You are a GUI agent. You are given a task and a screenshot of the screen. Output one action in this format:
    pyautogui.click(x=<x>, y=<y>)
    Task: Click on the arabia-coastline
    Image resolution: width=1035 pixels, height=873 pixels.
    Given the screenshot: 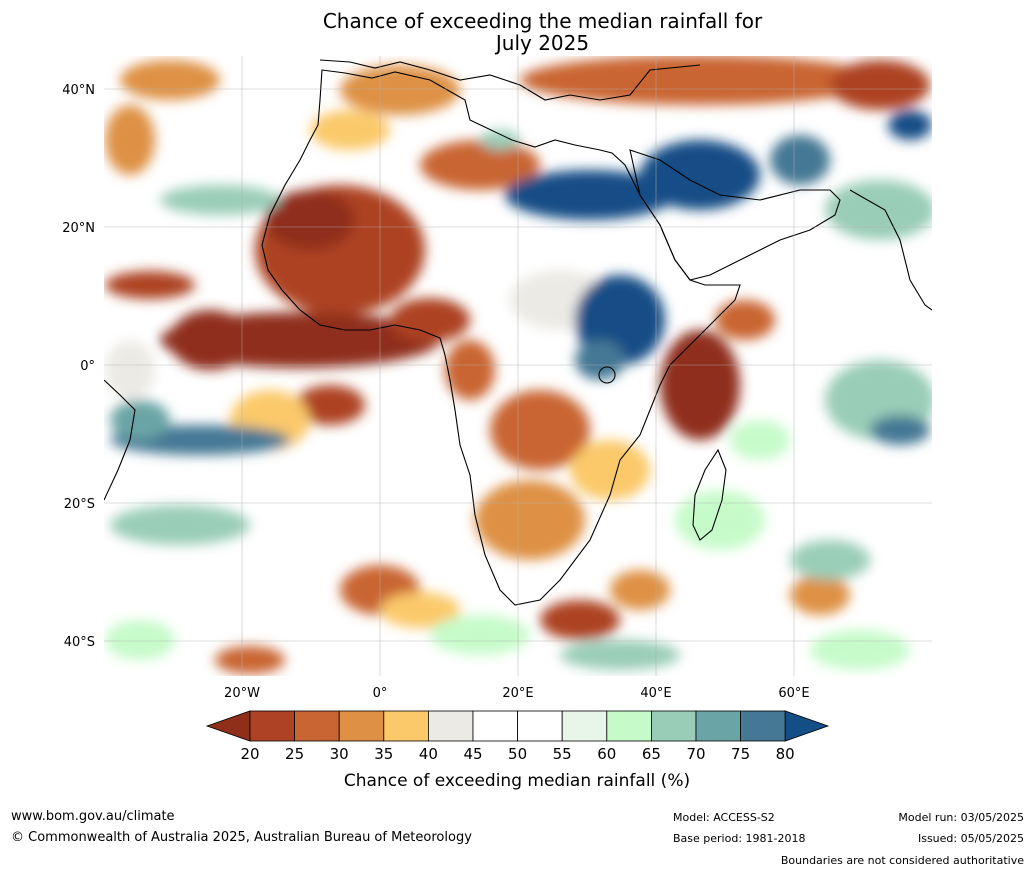 What is the action you would take?
    pyautogui.click(x=735, y=215)
    